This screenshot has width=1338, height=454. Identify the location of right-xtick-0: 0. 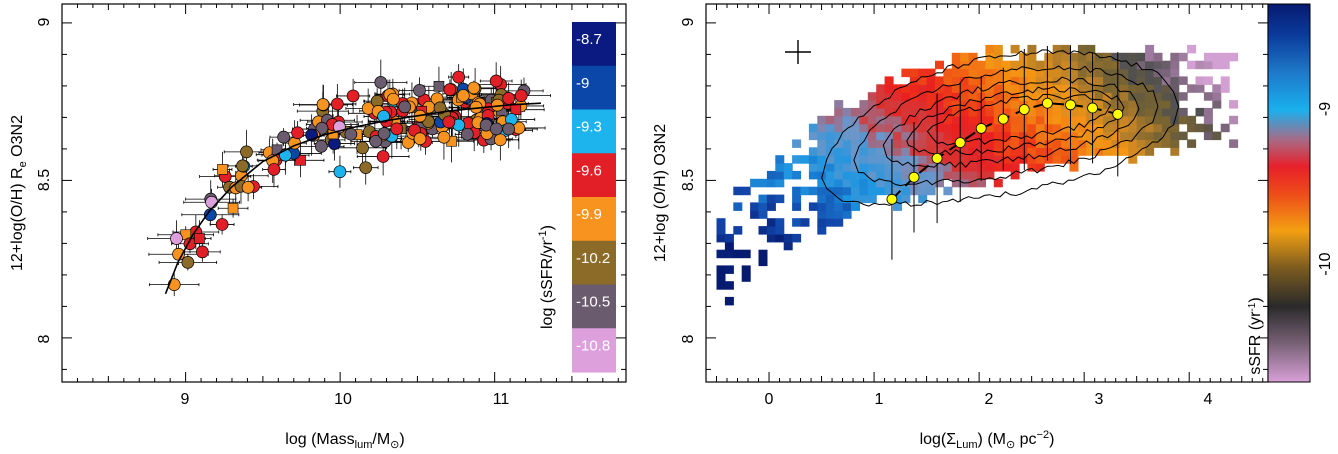
(769, 399).